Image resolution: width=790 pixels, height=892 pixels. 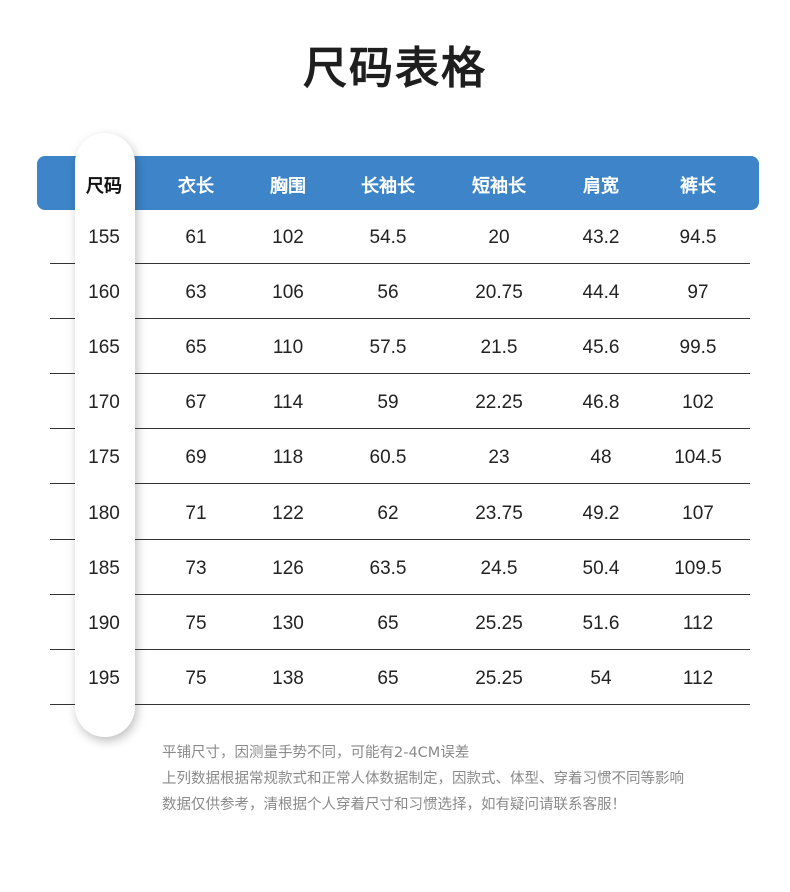 I want to click on table-cell: 21.5, so click(x=499, y=348).